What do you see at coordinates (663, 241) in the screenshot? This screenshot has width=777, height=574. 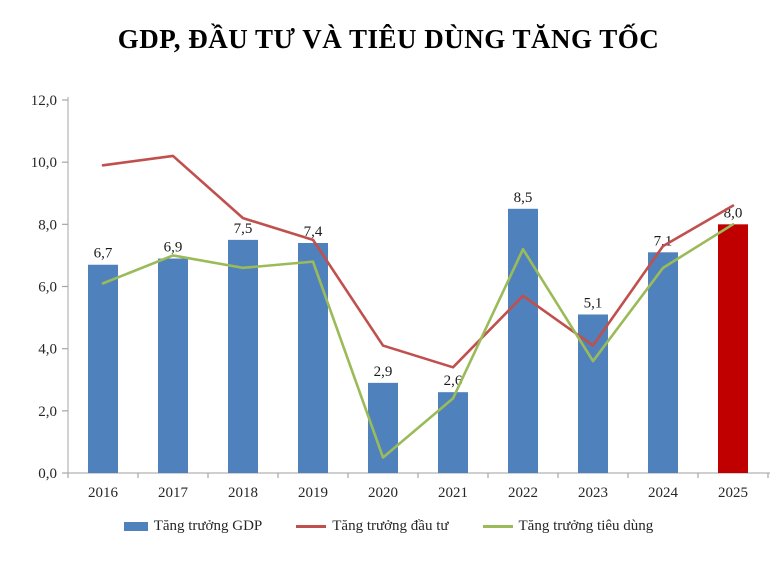 I see `gdp-bar-label-2024: 7,1` at bounding box center [663, 241].